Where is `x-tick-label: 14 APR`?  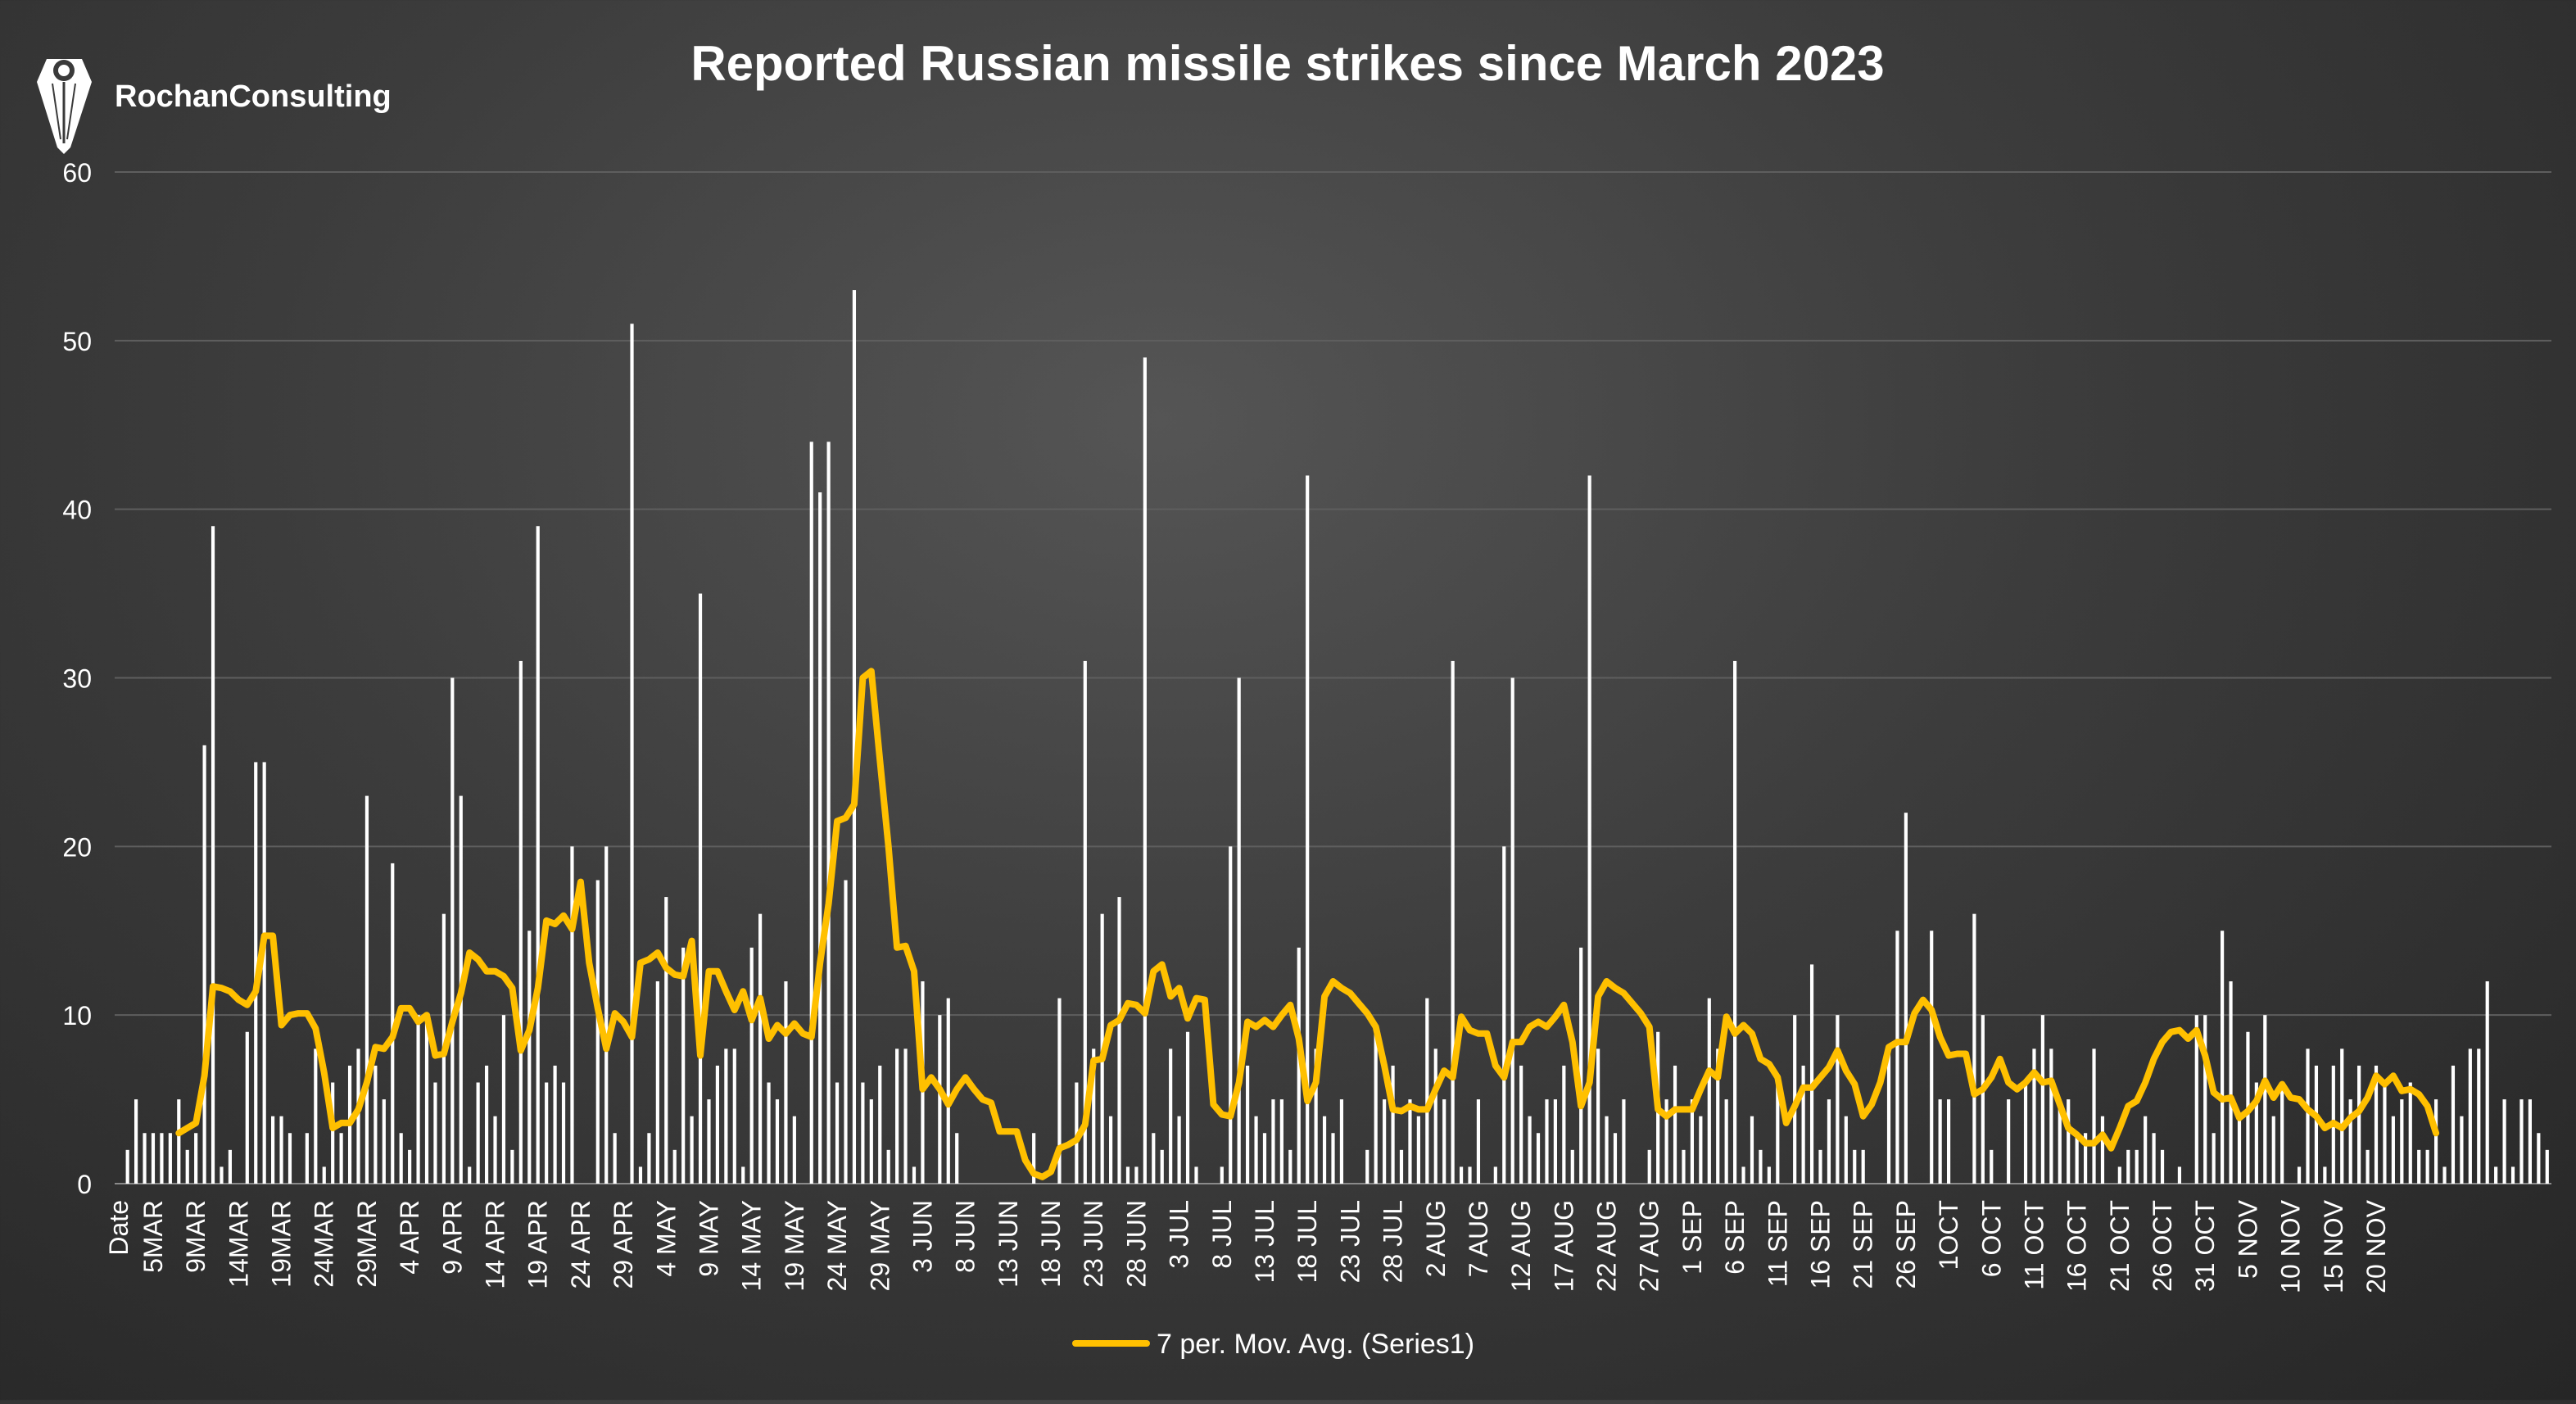
x-tick-label: 14 APR is located at coordinates (495, 1244).